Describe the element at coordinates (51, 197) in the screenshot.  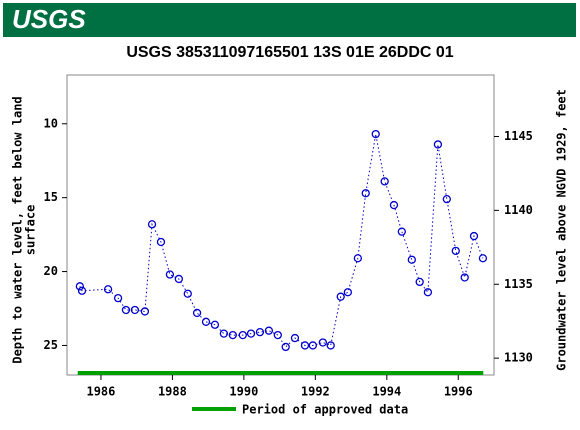
I see `y-tick-label: 15` at that location.